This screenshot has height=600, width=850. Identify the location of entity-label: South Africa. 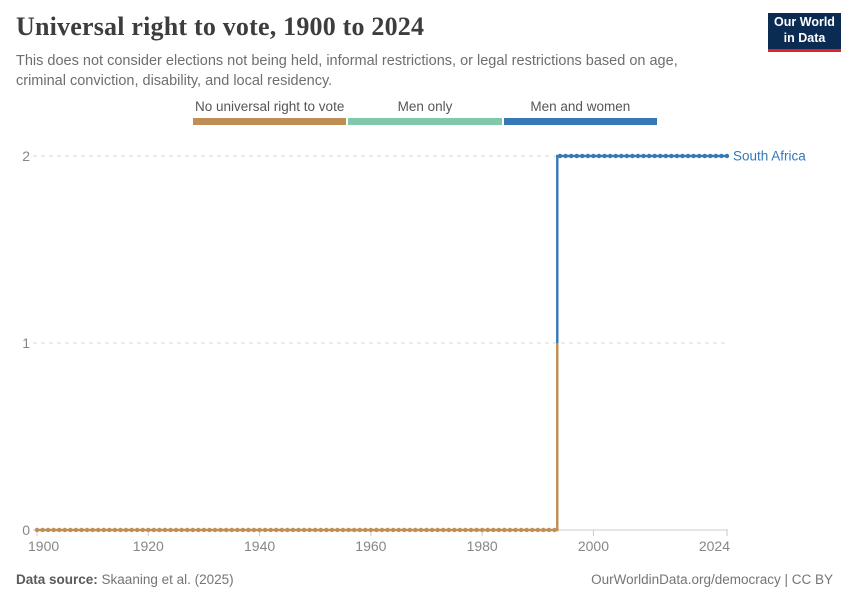
(769, 156).